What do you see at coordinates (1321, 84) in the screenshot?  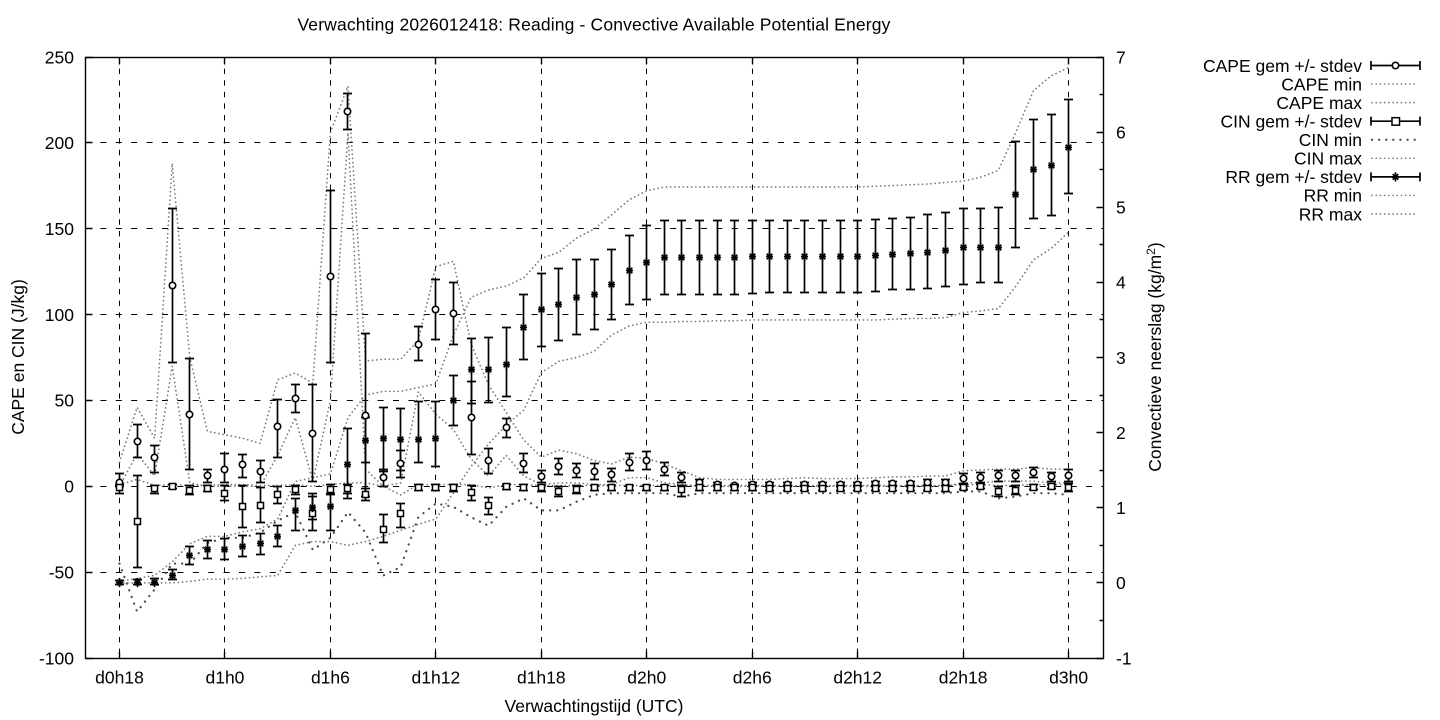 I see `svg-text: CAPE min` at bounding box center [1321, 84].